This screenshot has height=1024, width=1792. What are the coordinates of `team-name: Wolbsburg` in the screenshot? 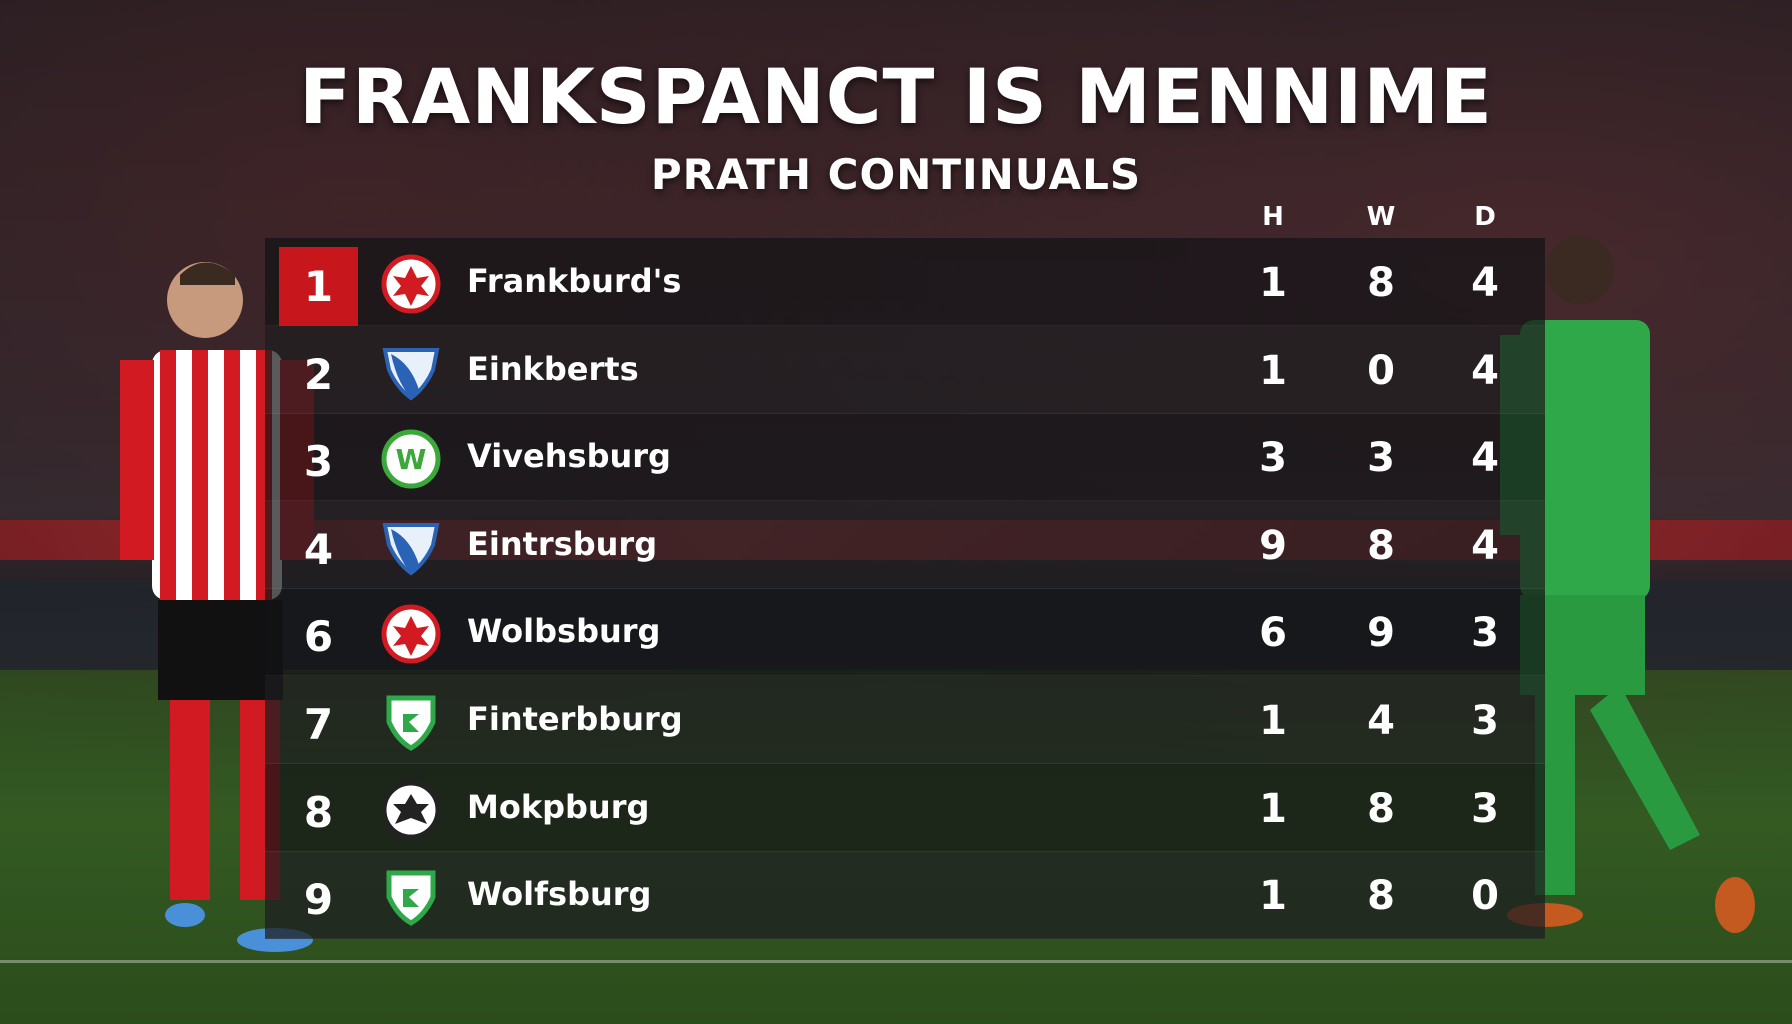 It's located at (564, 631).